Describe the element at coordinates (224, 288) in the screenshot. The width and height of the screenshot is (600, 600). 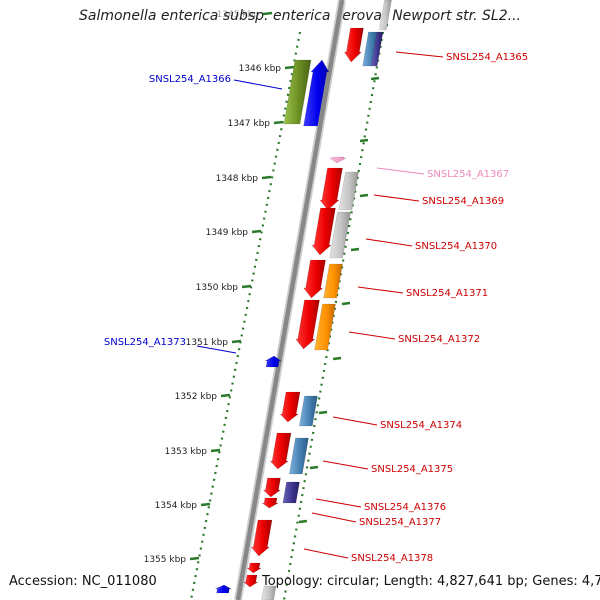
I see `axis-tick: 1350 kbp` at that location.